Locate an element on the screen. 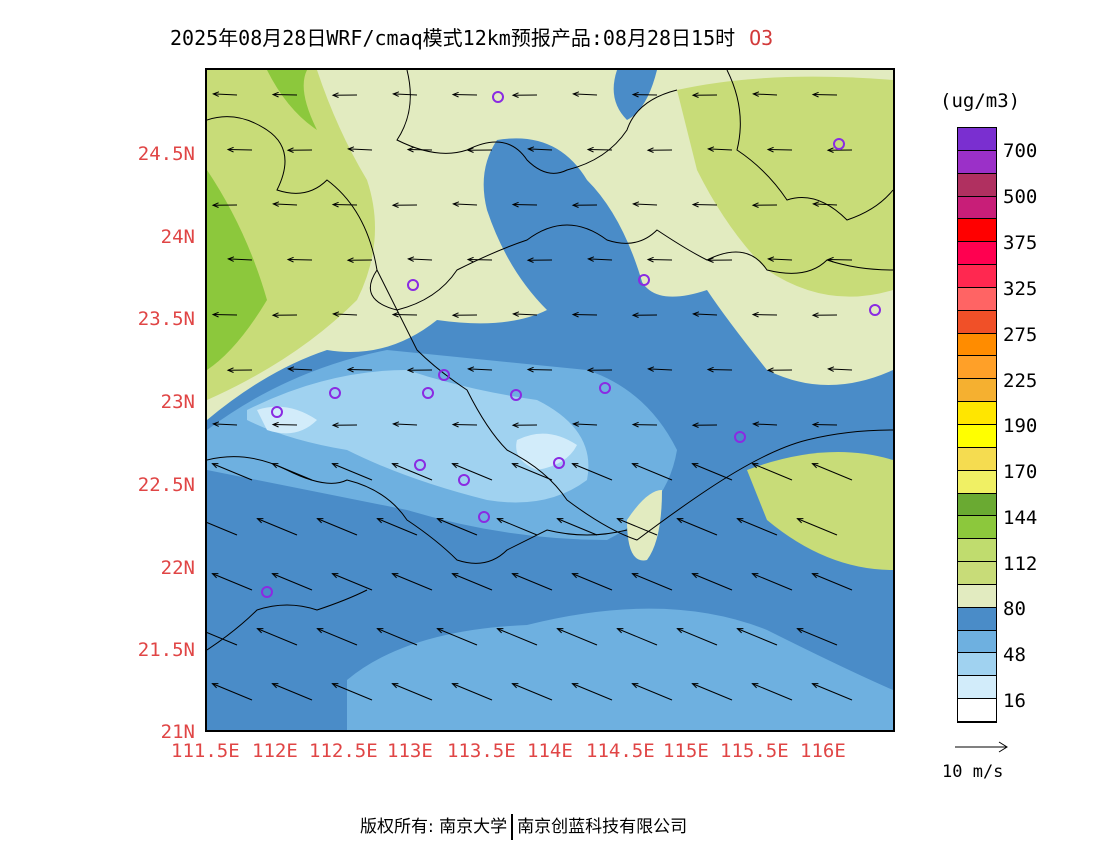  company-name: 南京创蓝科技有限公司 is located at coordinates (602, 827).